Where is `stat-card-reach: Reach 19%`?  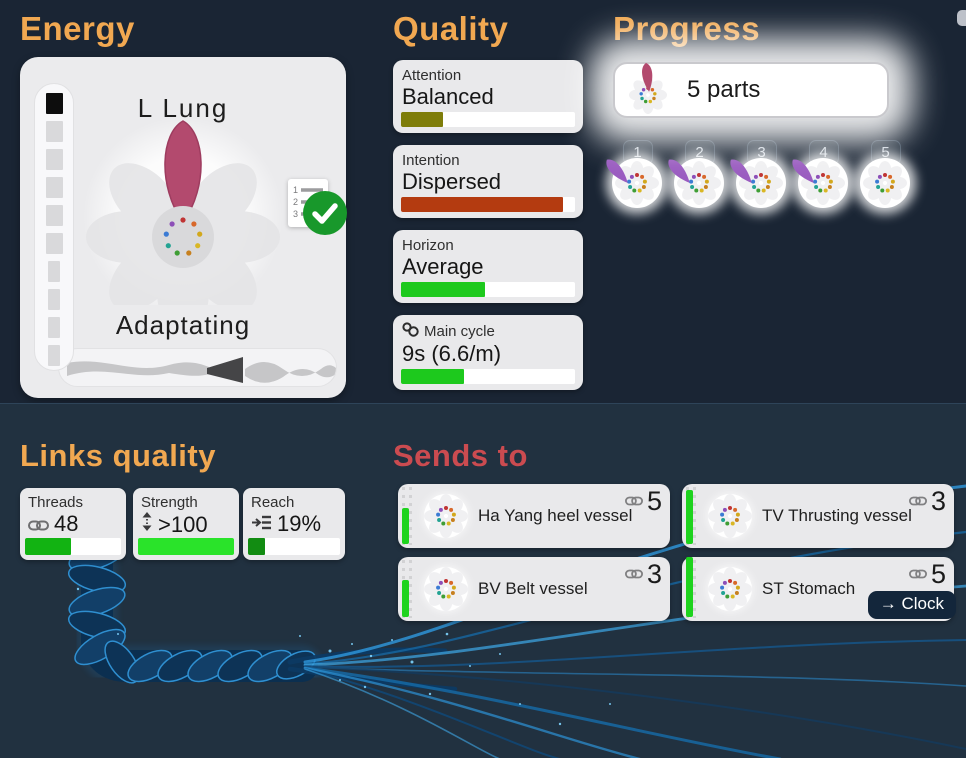
stat-card-reach: Reach 19% is located at coordinates (294, 524).